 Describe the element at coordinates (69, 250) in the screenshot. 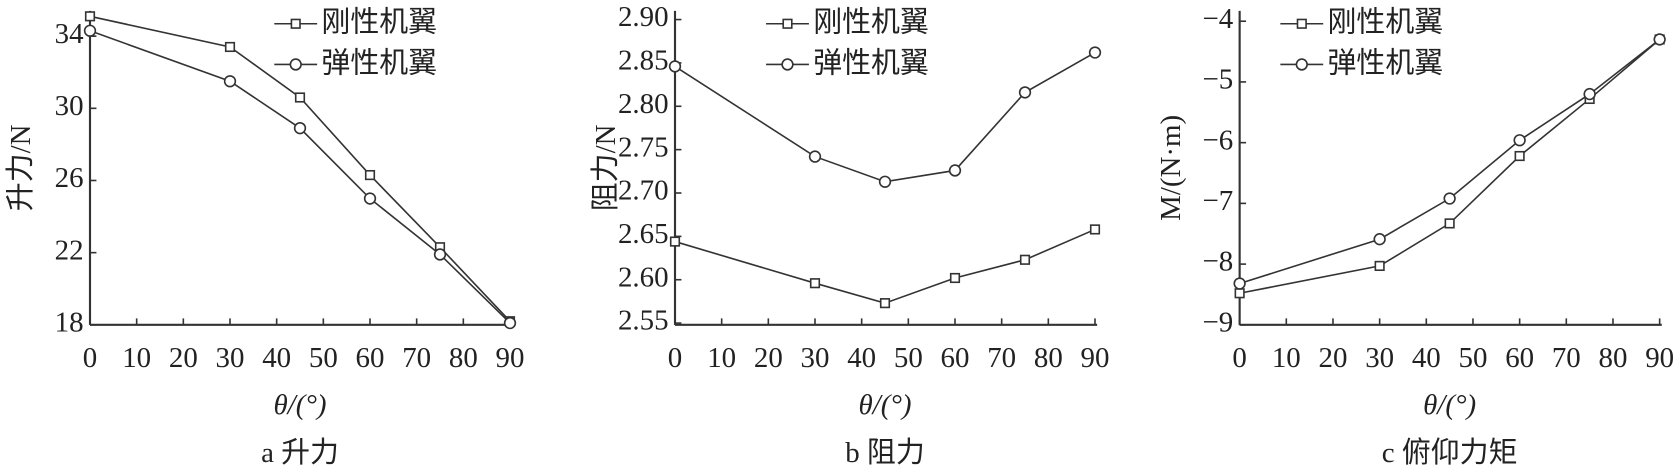

I see `y-tick-label: 22` at that location.